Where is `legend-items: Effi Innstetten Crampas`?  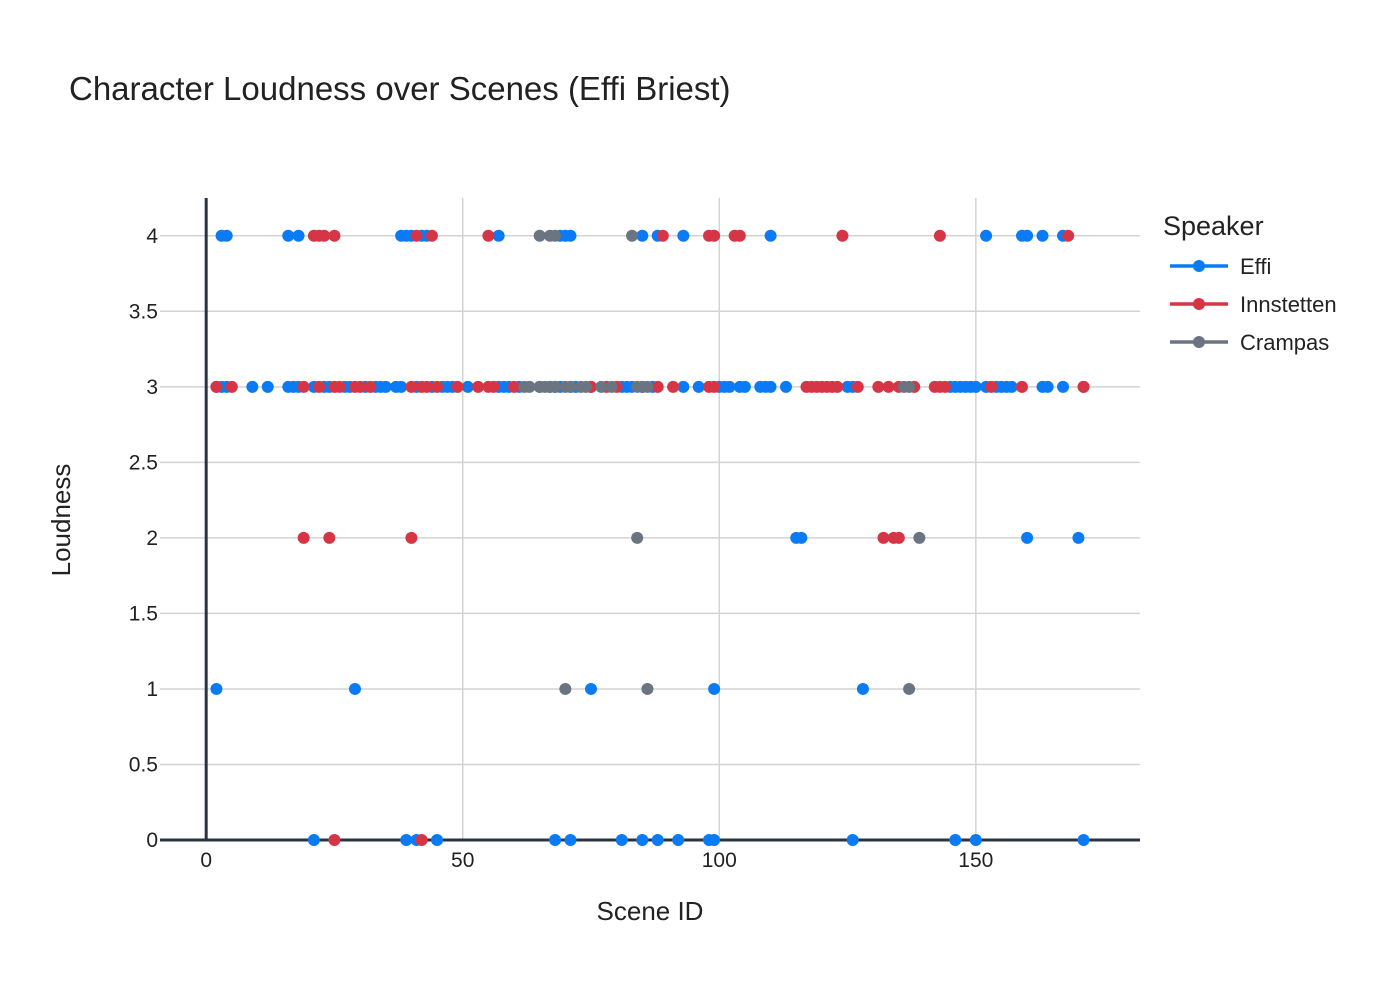 legend-items: Effi Innstetten Crampas is located at coordinates (1253, 304).